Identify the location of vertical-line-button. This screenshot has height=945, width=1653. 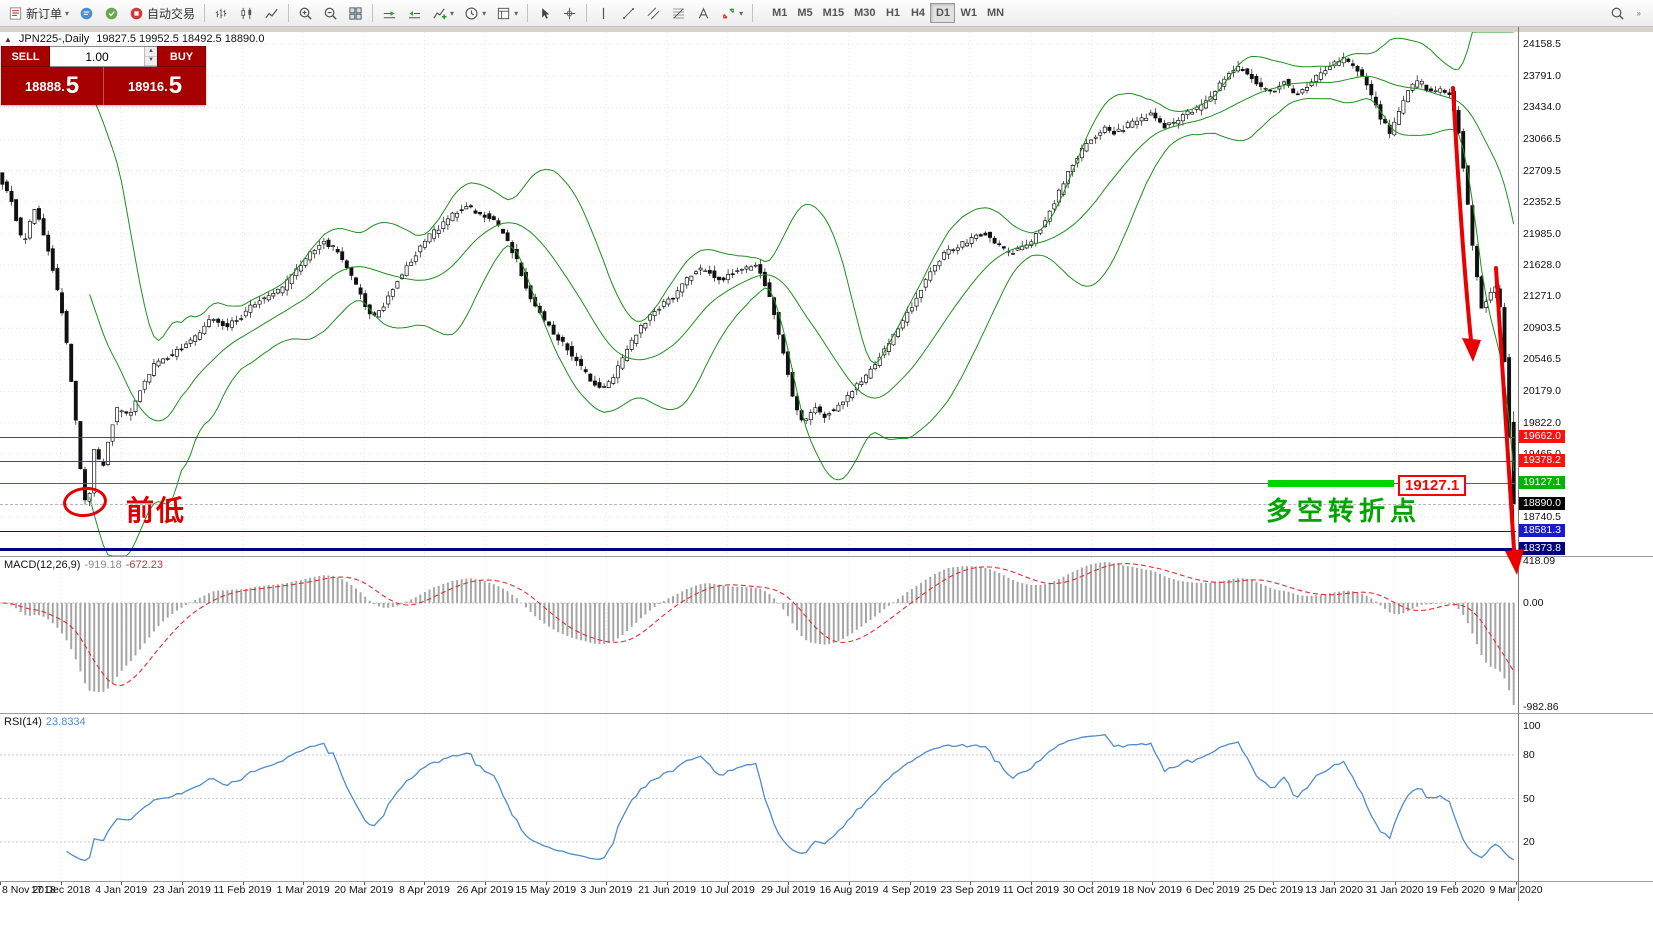
(603, 13).